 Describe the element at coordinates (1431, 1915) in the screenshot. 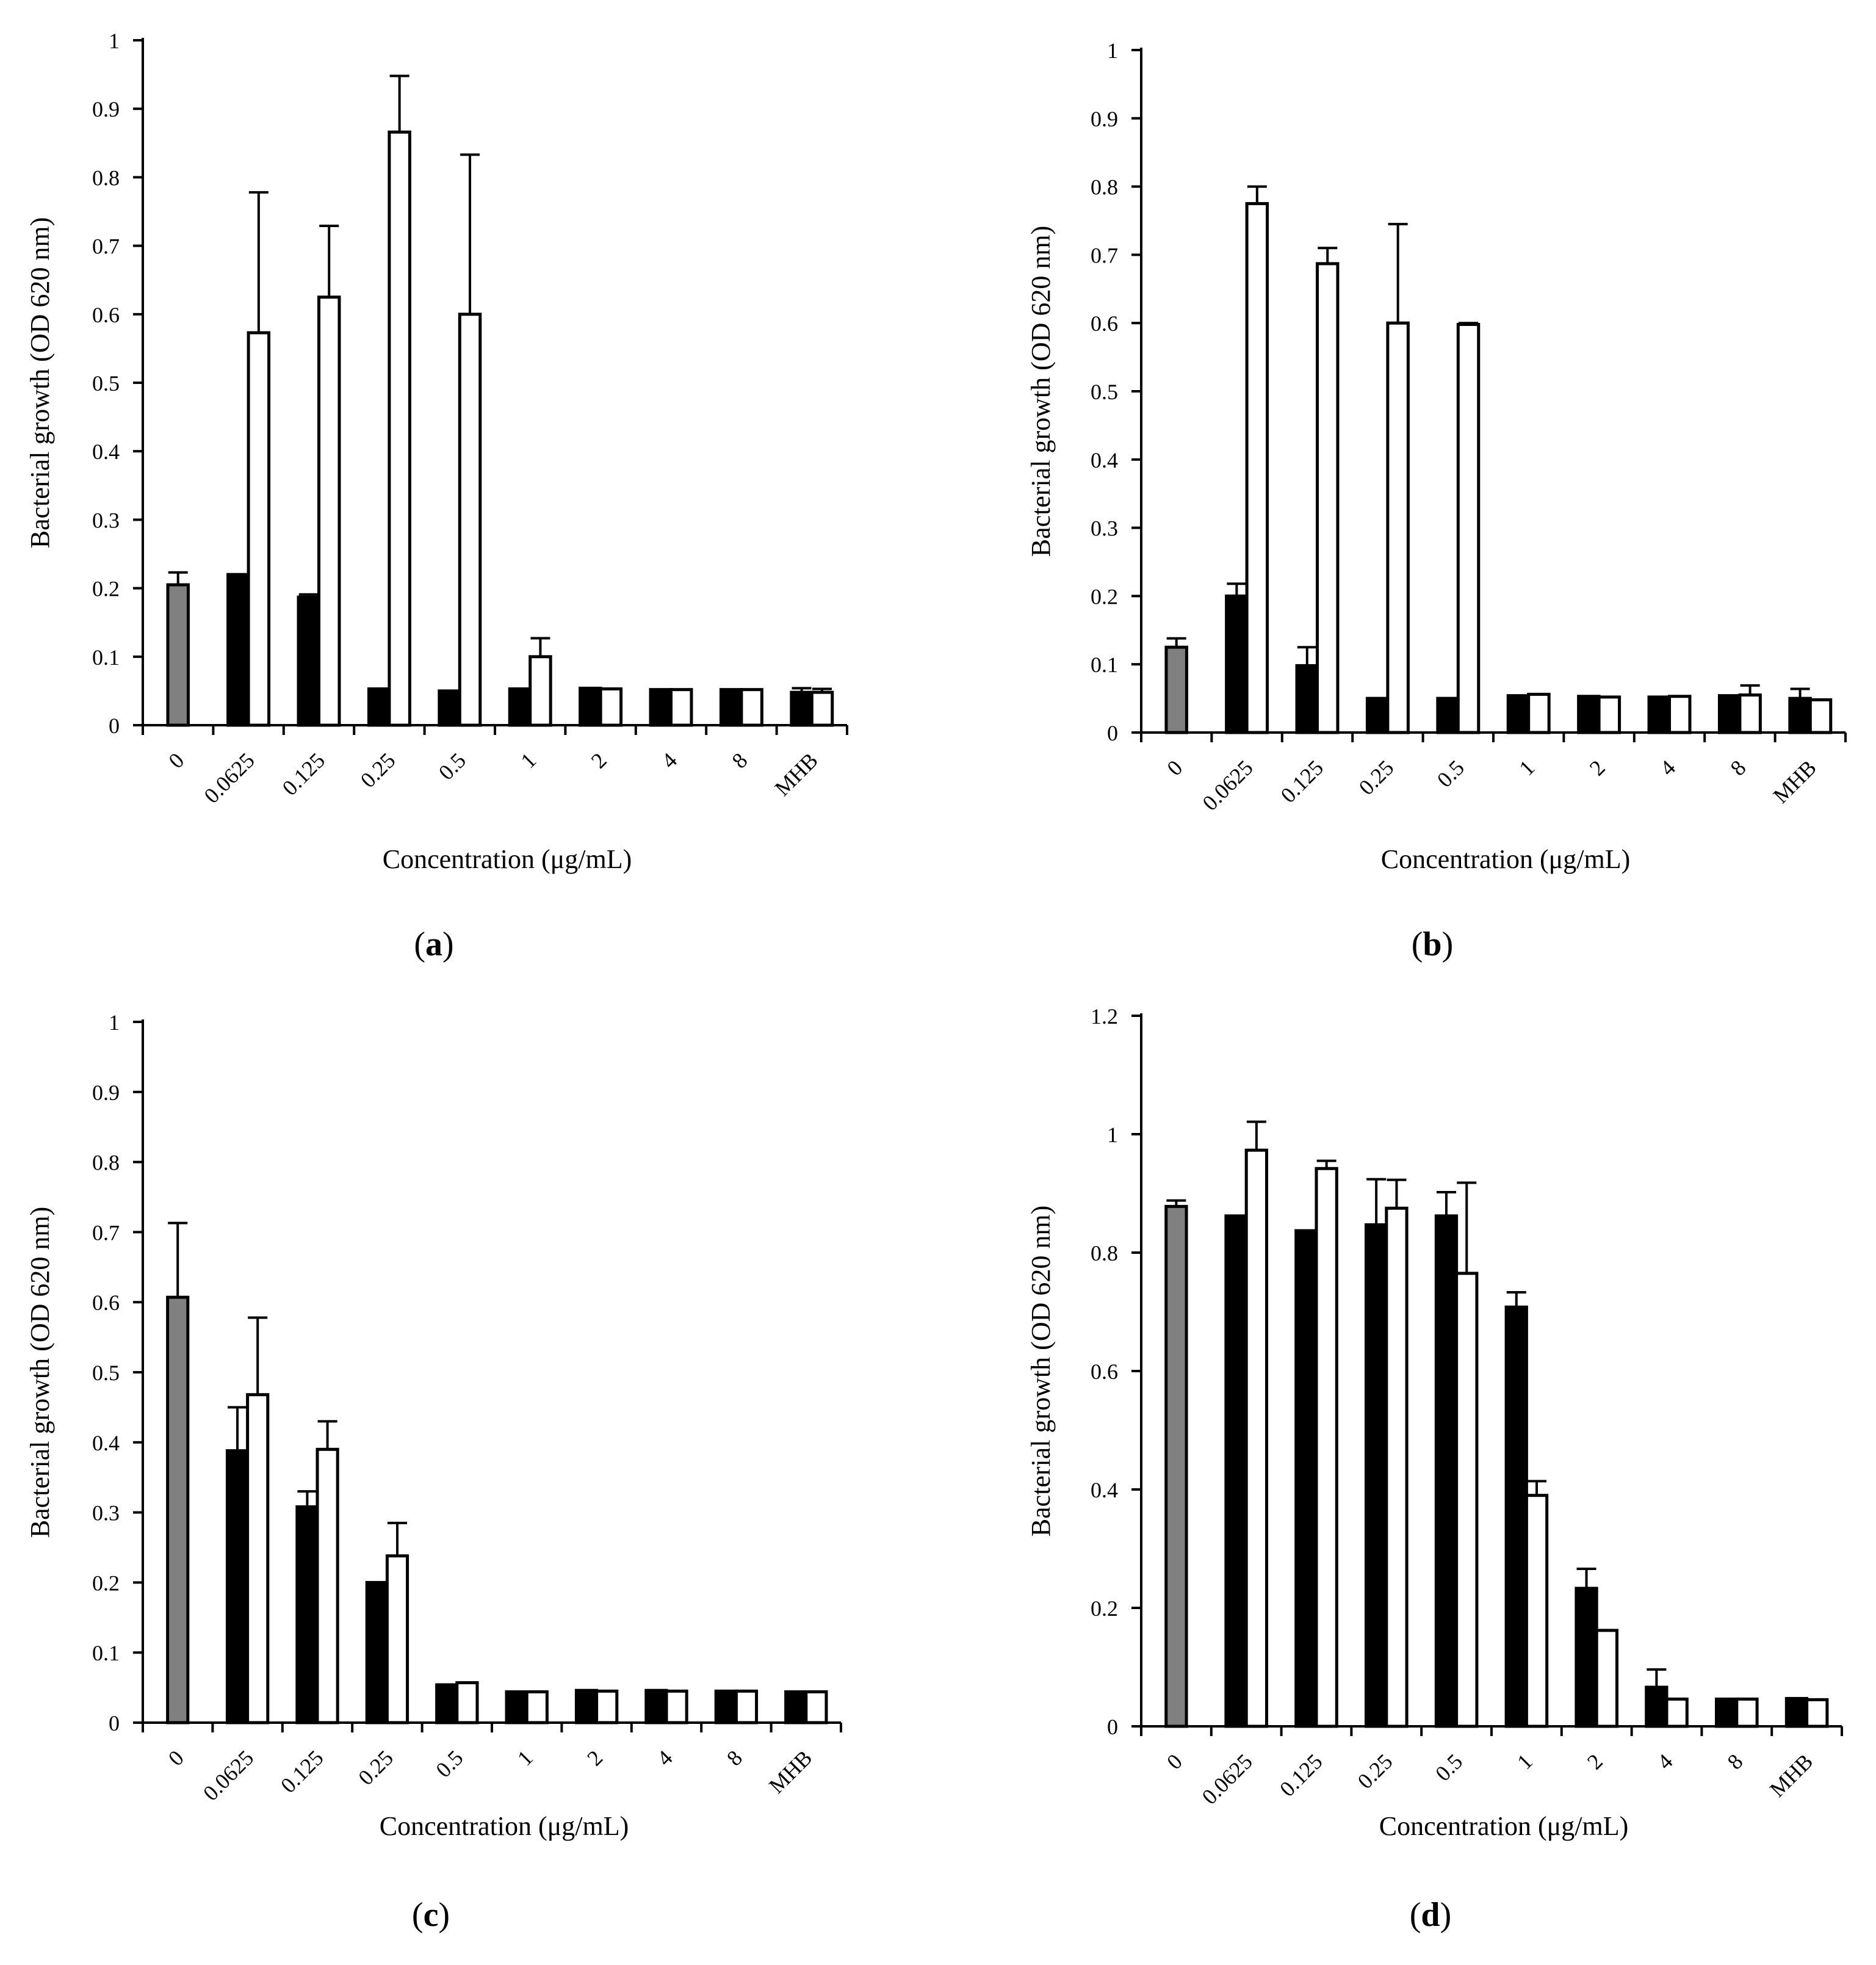

I see `panel-label-letter: d` at that location.